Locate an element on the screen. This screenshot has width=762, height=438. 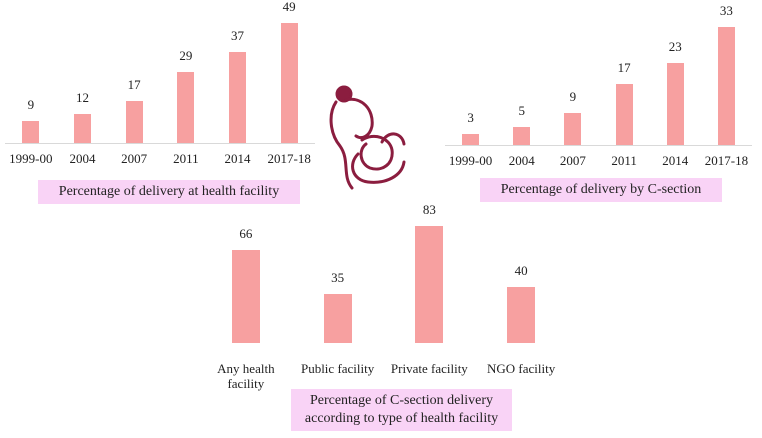
value-label: 37 is located at coordinates (237, 36).